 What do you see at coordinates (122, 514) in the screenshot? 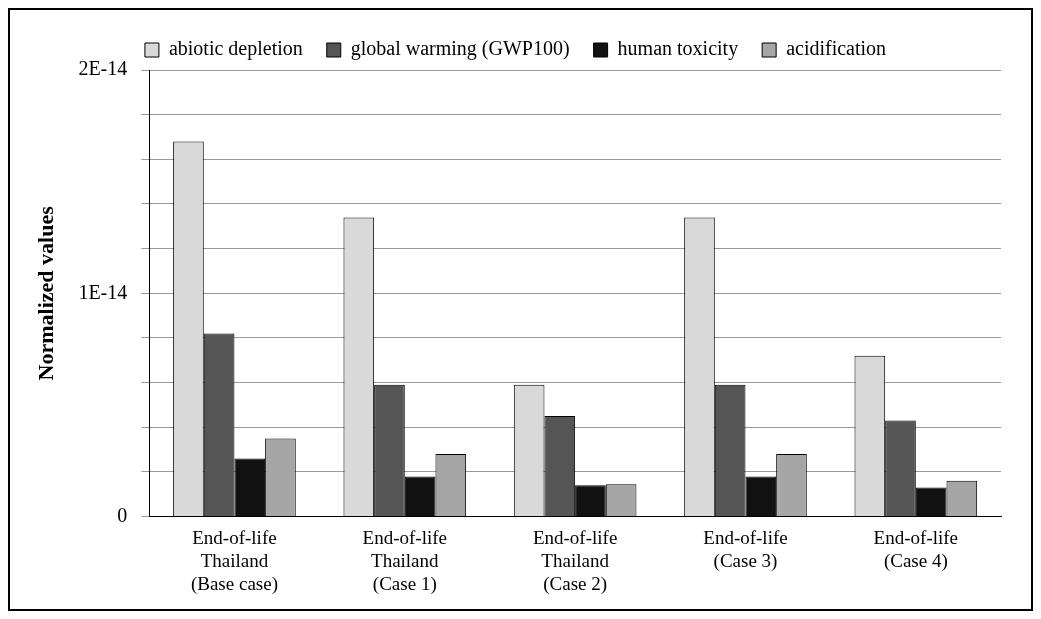
I see `y-tick-label: 0` at bounding box center [122, 514].